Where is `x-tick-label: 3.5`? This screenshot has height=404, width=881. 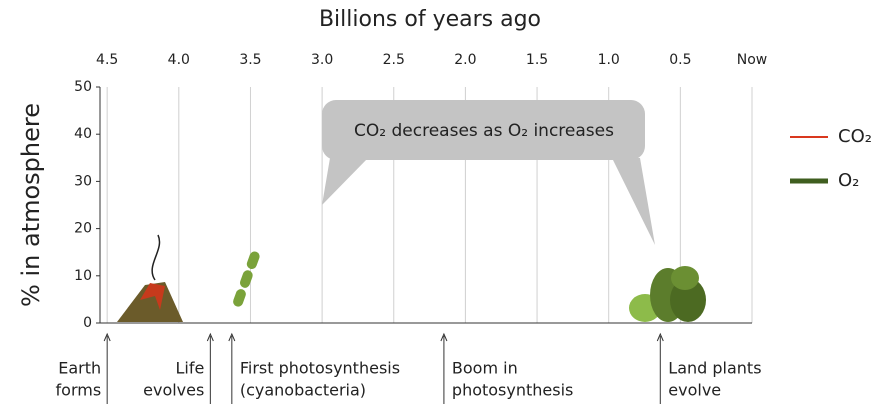
x-tick-label: 3.5 is located at coordinates (250, 60).